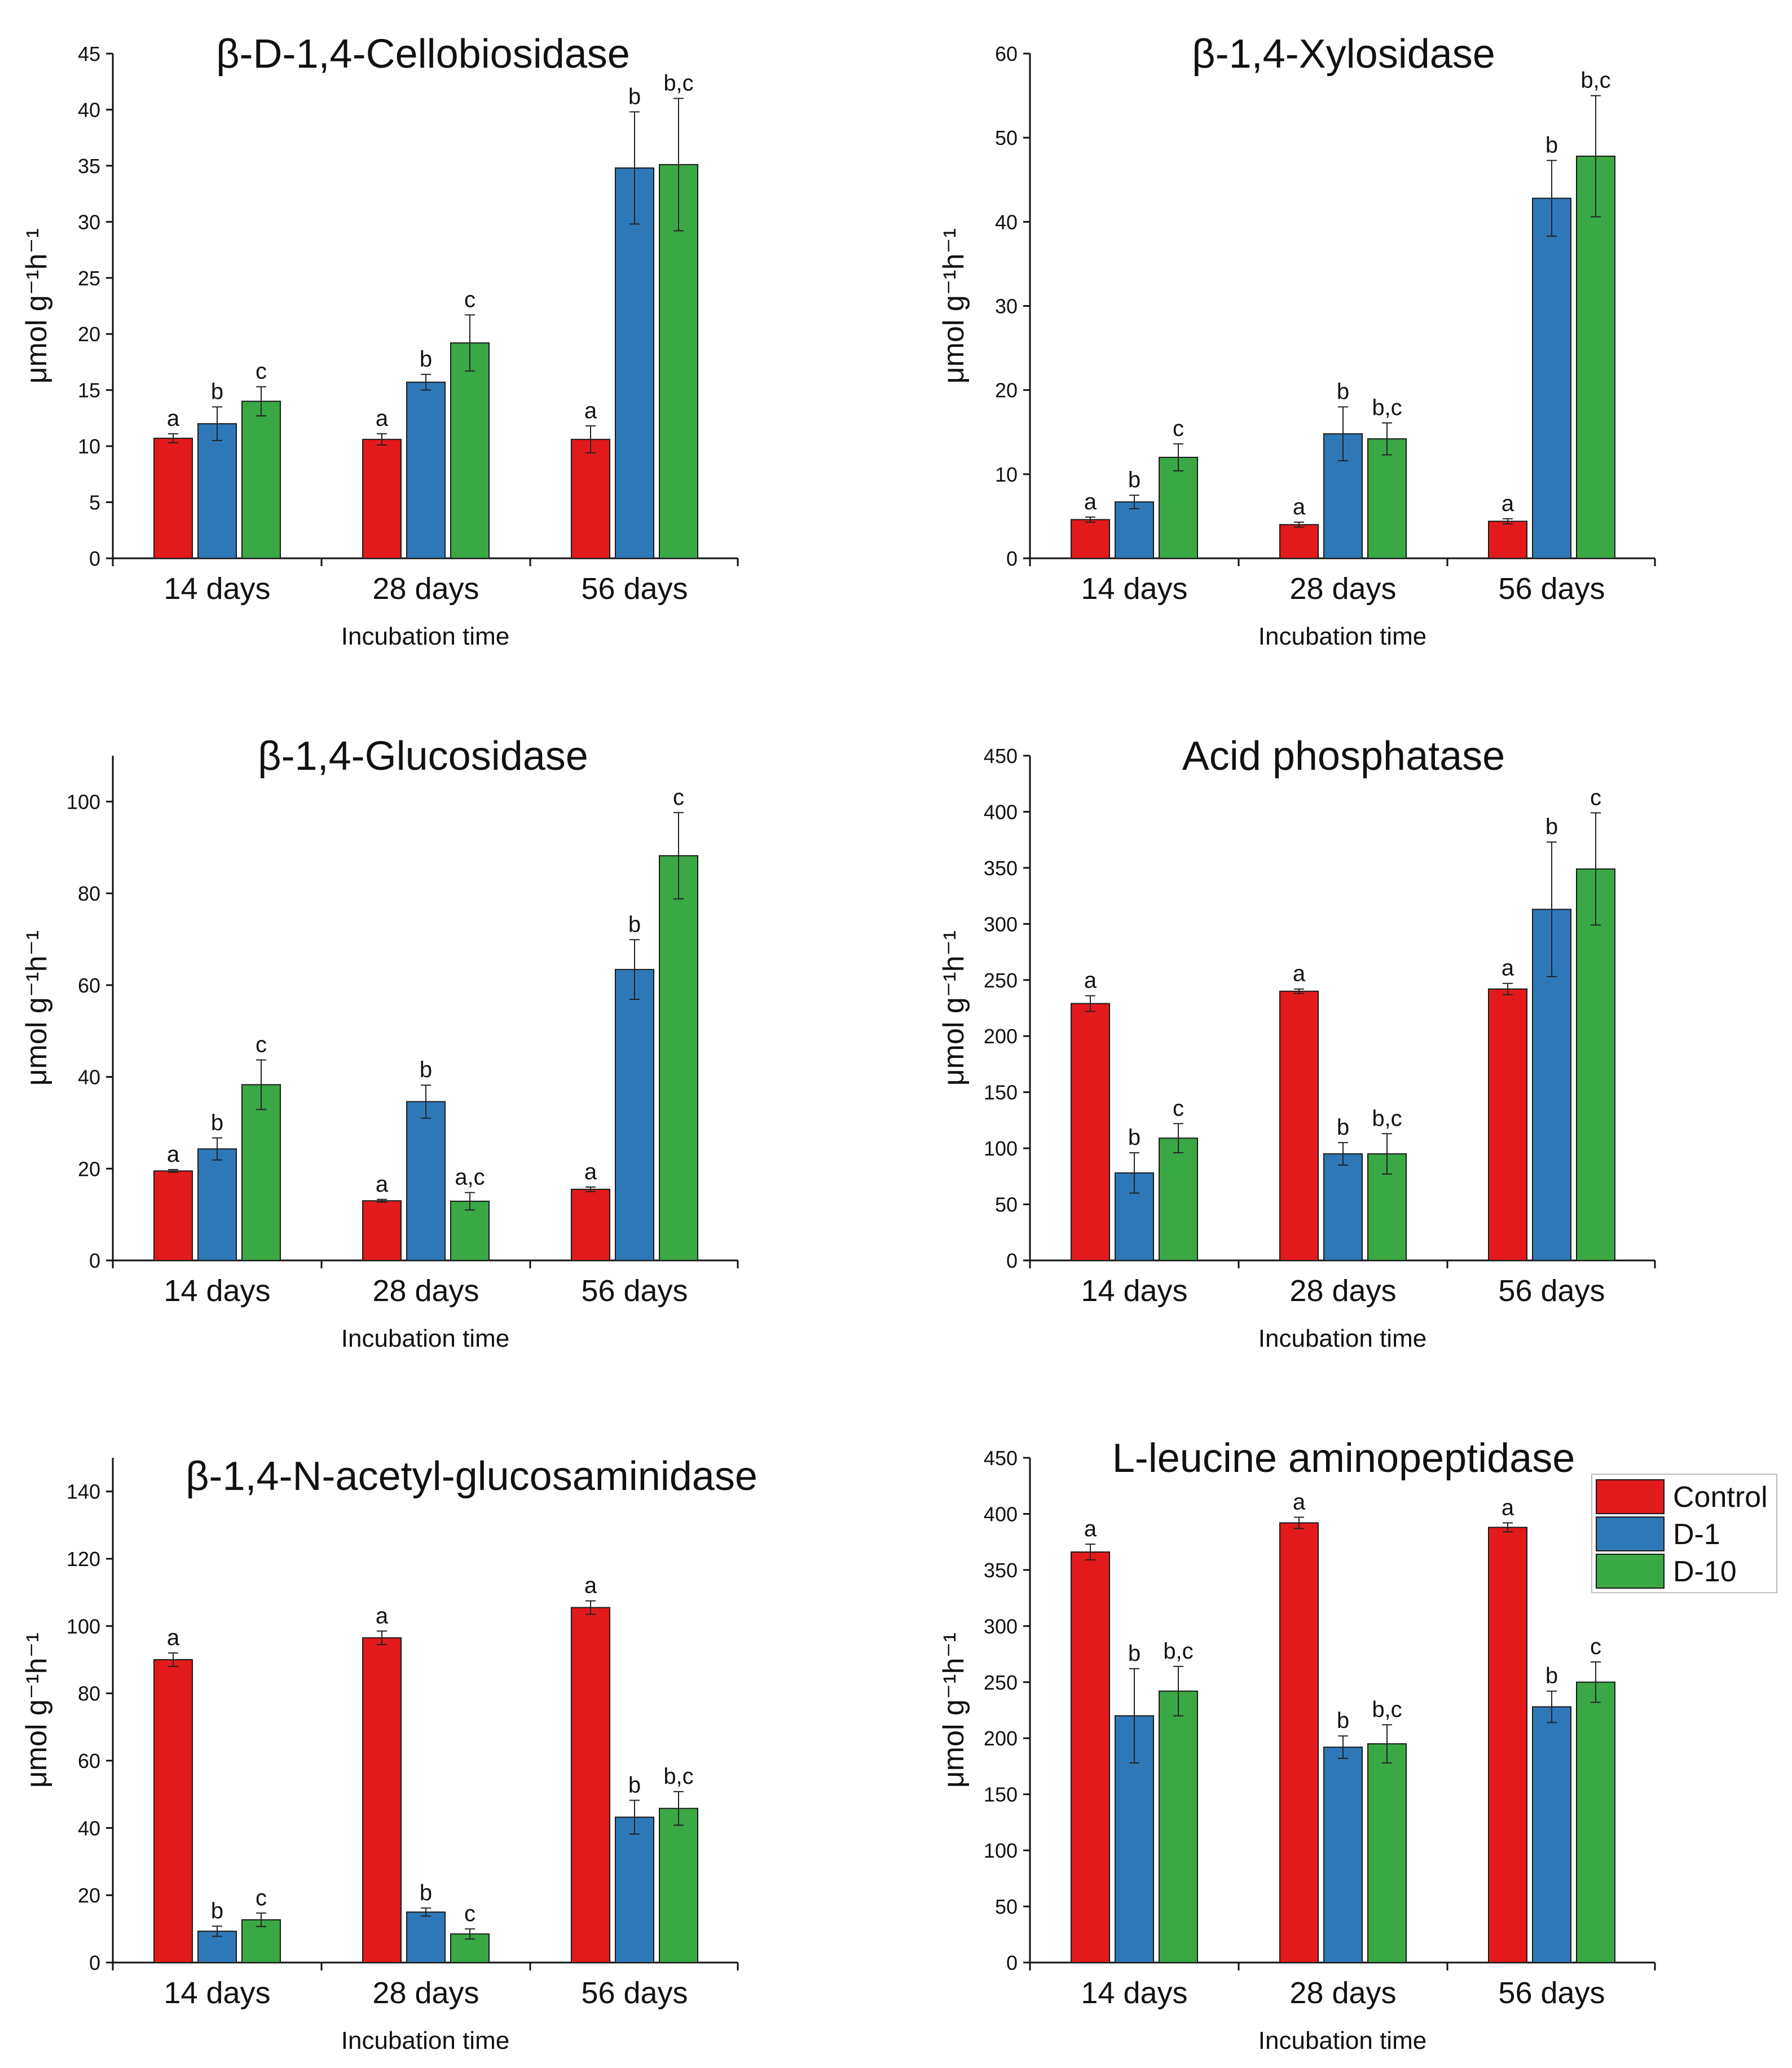 This screenshot has width=1792, height=2068. I want to click on y-tick-label: 300, so click(1001, 924).